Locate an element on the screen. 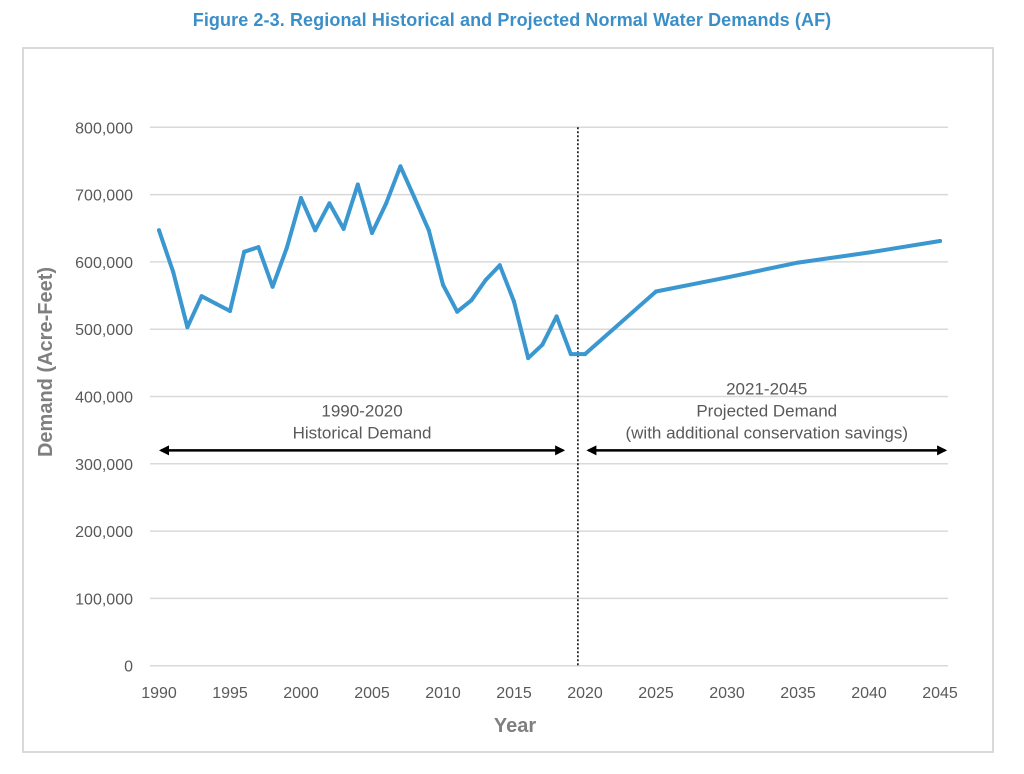  y-tick-label: 400,000 is located at coordinates (104, 398).